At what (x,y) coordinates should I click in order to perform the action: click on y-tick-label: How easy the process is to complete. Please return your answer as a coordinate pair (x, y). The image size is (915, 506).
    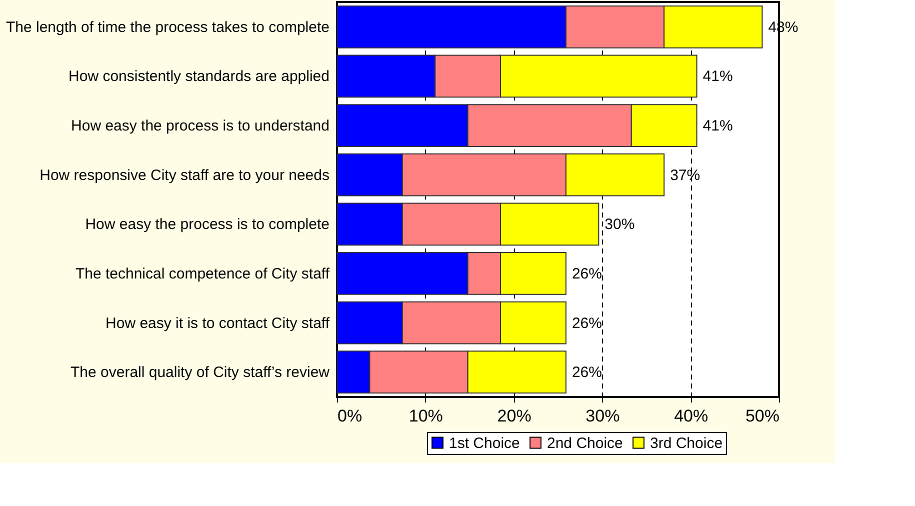
    Looking at the image, I should click on (207, 225).